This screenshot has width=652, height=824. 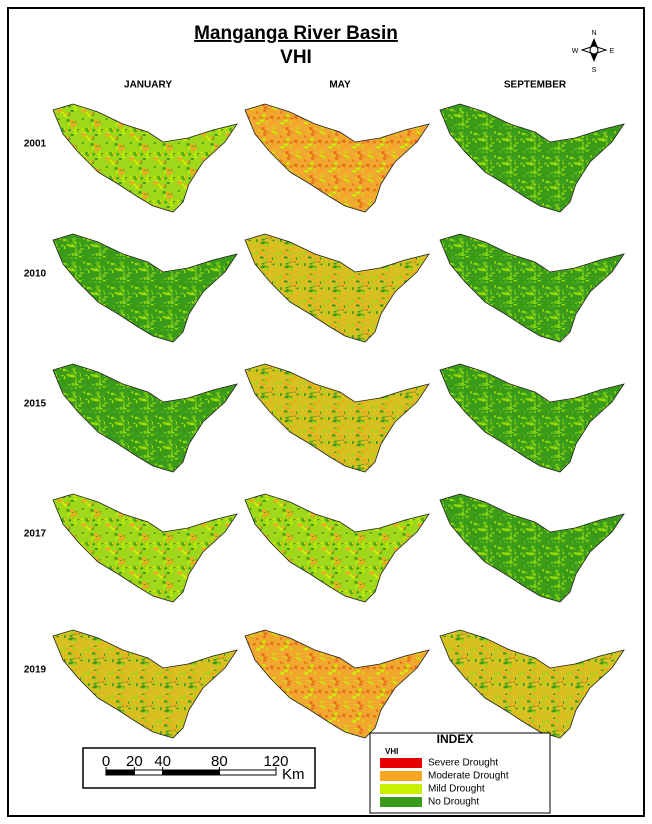 What do you see at coordinates (35, 404) in the screenshot?
I see `row-header: 2015` at bounding box center [35, 404].